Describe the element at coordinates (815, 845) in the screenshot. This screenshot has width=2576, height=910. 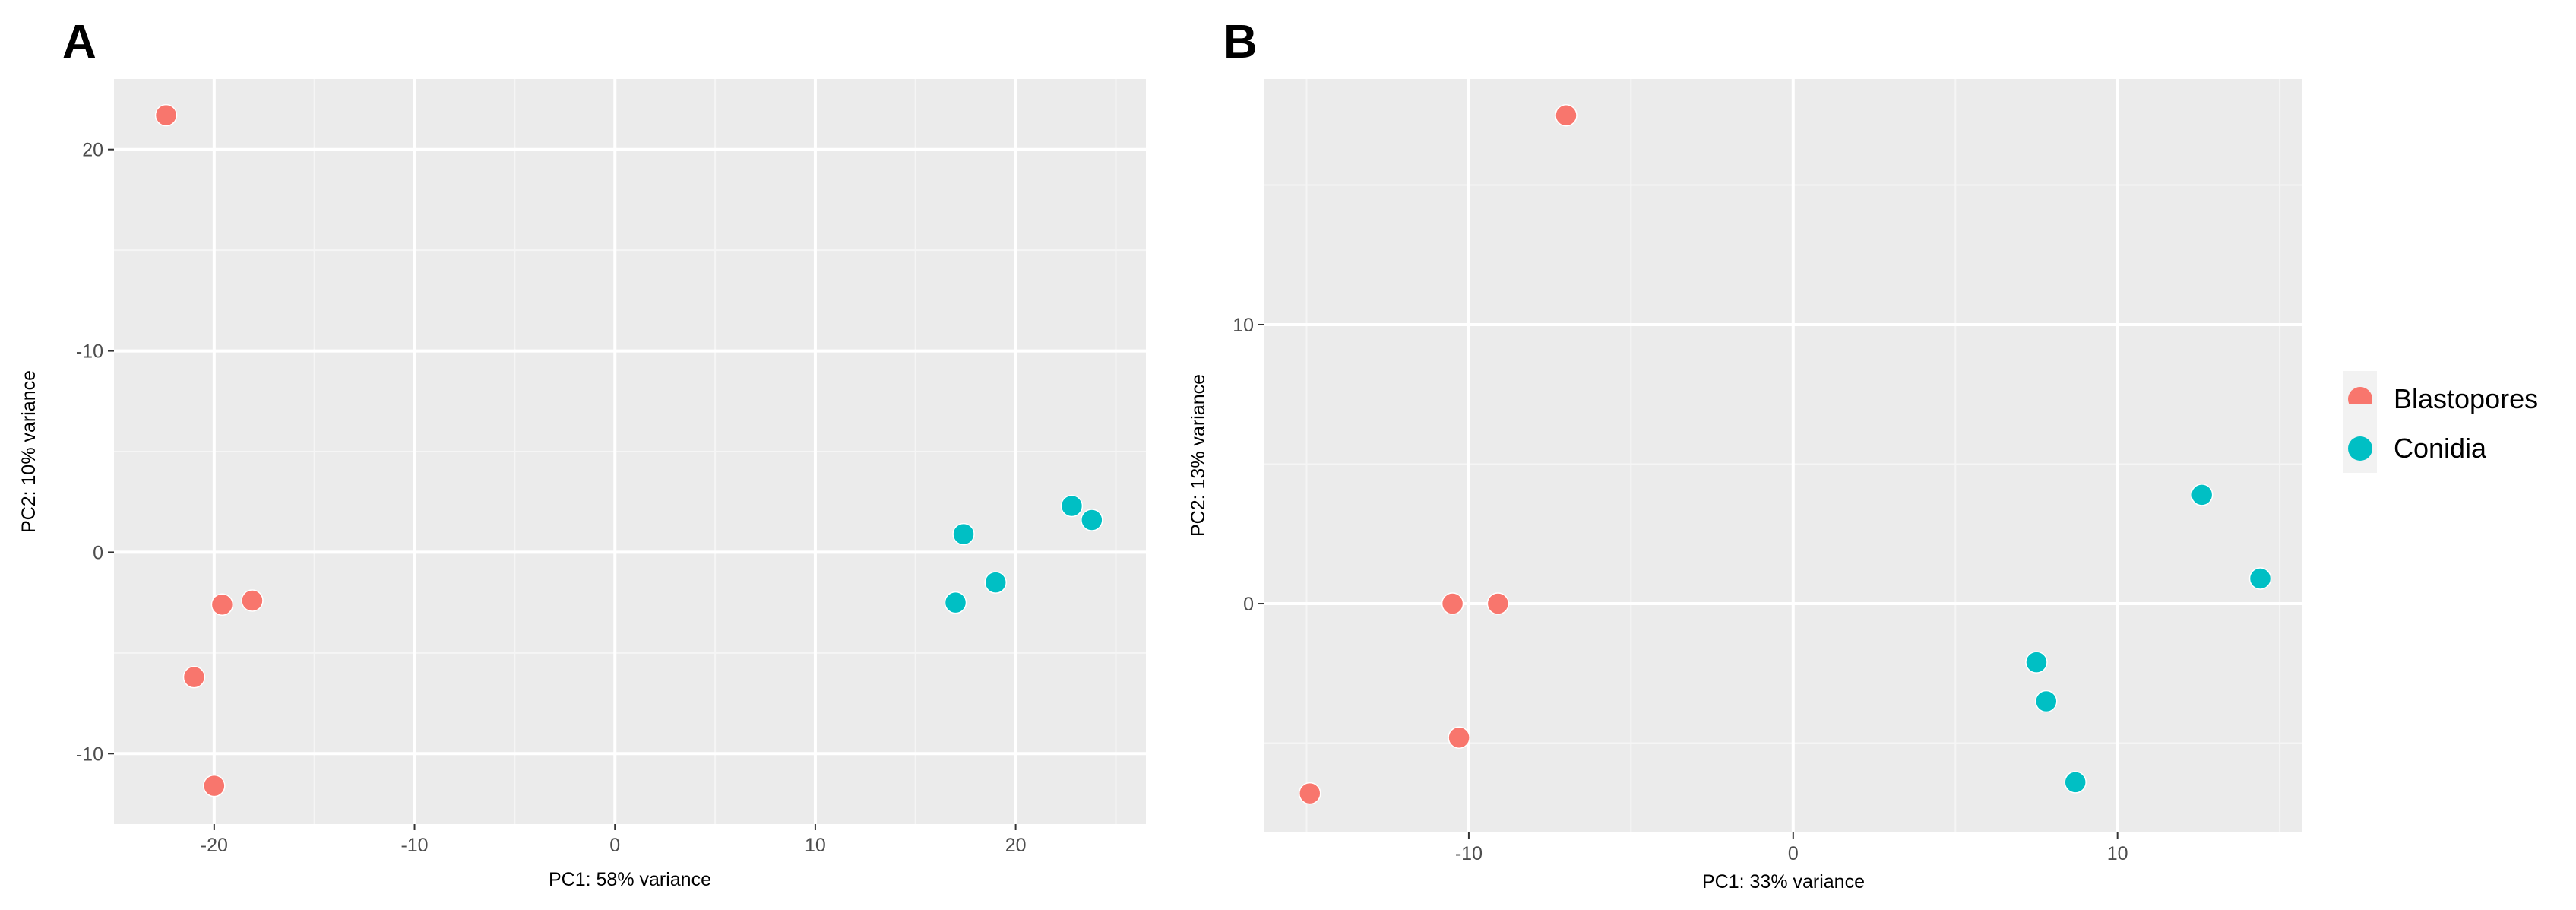
I see `panel-a-x-tick-label: 10` at that location.